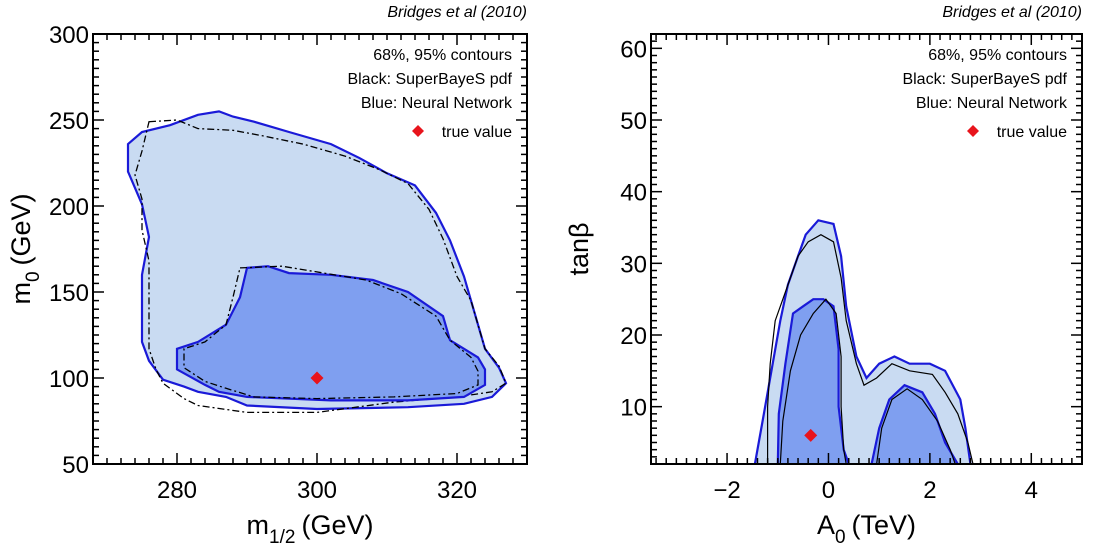  I want to click on chart2-x-tick-label: 2, so click(929, 490).